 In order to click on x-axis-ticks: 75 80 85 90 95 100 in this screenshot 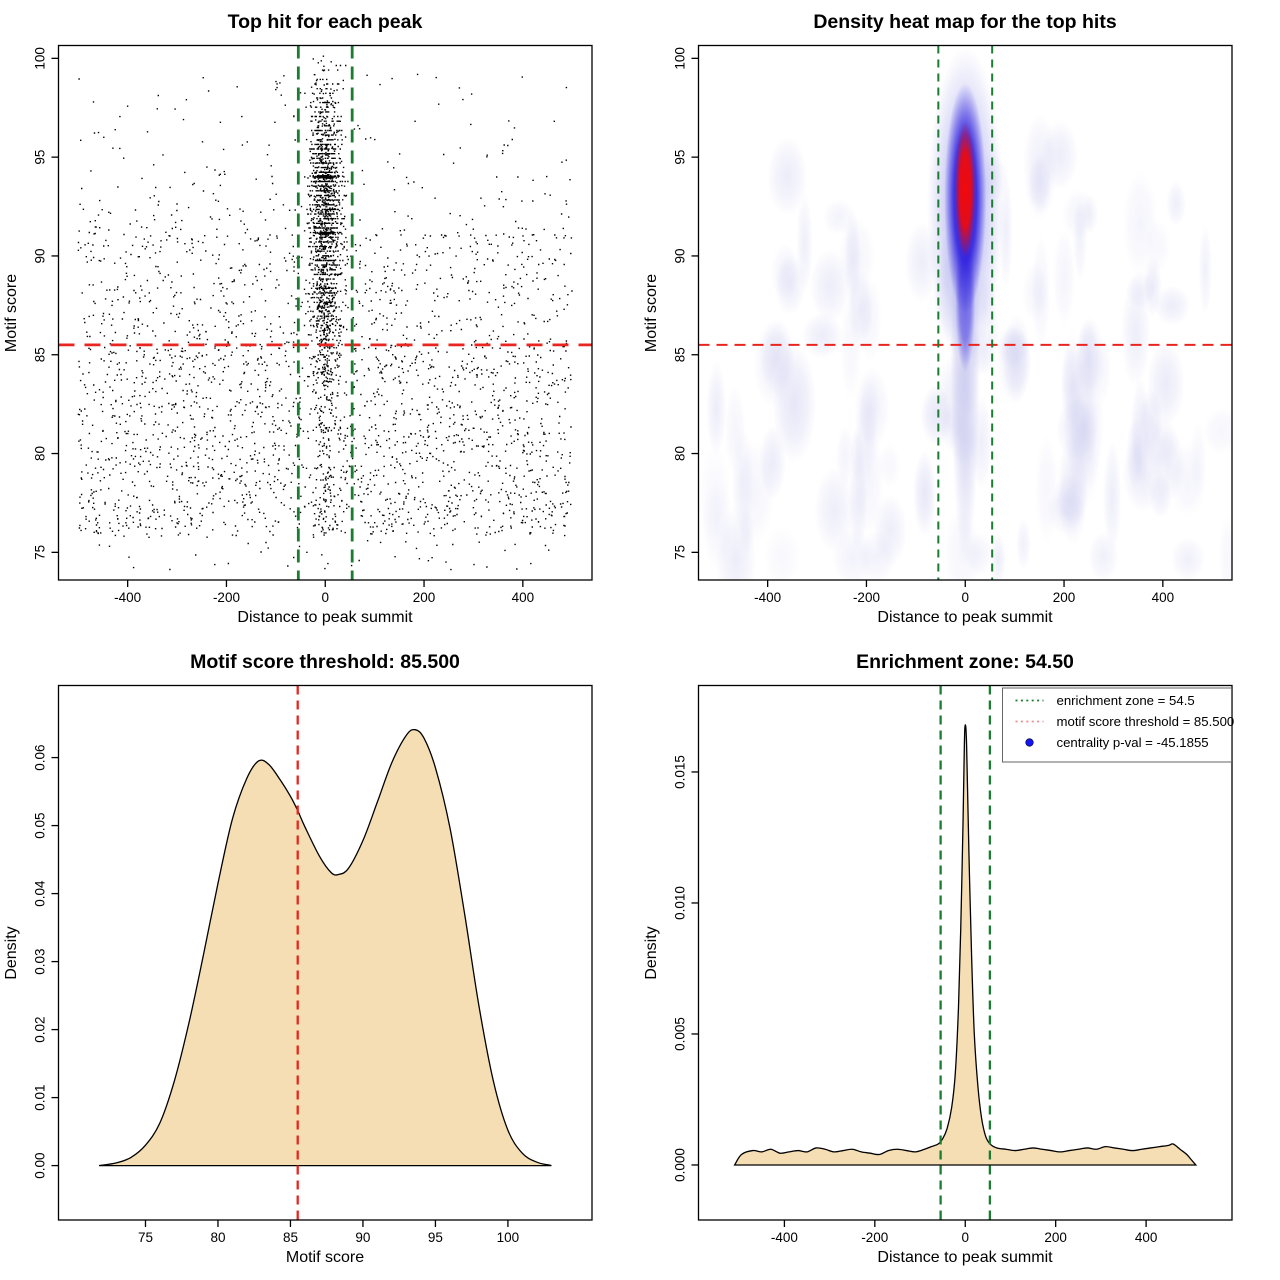, I will do `click(328, 1232)`.